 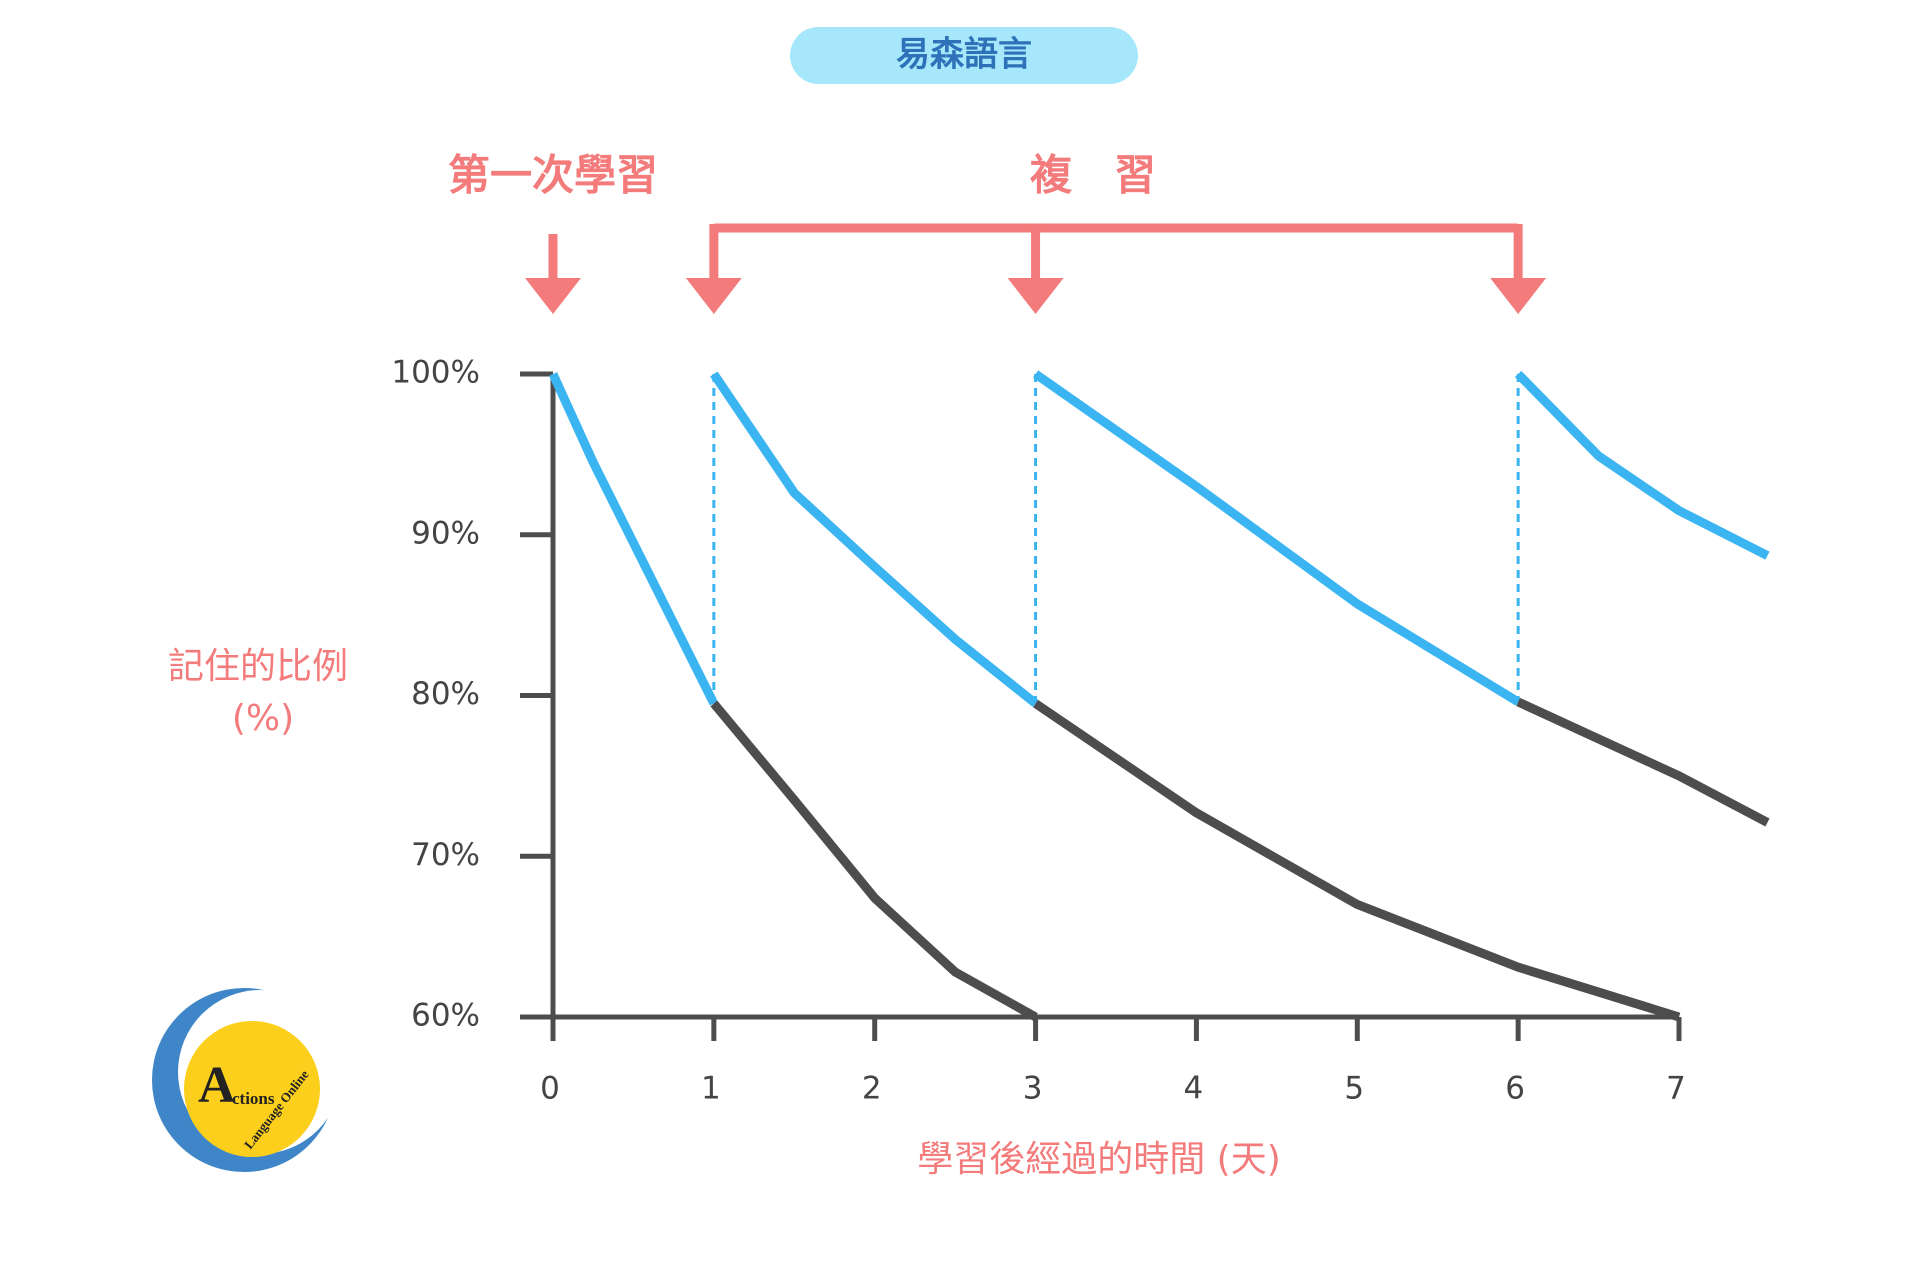 I want to click on x-tick-label: 3, so click(x=1033, y=1089).